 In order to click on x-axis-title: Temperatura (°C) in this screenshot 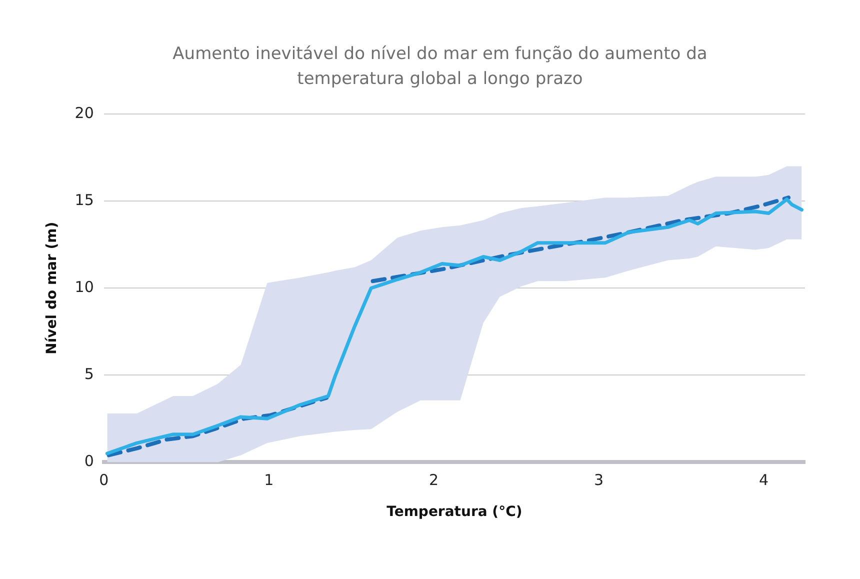, I will do `click(454, 512)`.